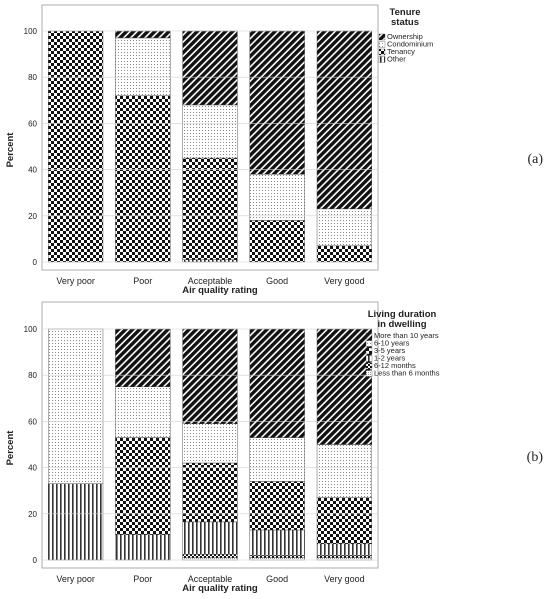 The image size is (550, 599). Describe the element at coordinates (32, 123) in the screenshot. I see `panel-a-y-tick-label: 60` at that location.